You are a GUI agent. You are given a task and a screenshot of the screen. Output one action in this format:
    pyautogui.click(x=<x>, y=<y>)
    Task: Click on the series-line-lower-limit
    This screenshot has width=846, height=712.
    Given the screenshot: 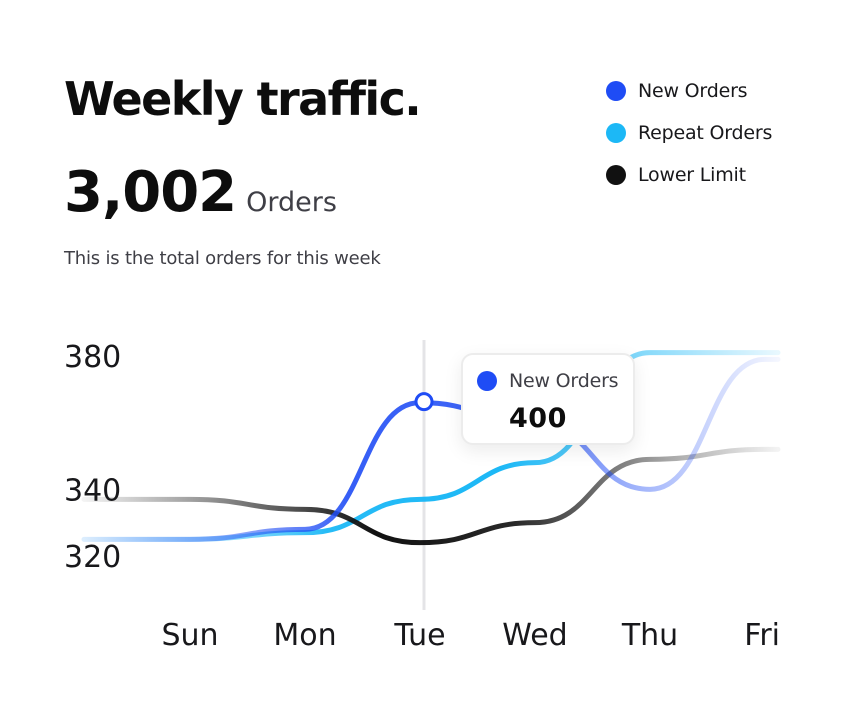 What is the action you would take?
    pyautogui.click(x=431, y=496)
    